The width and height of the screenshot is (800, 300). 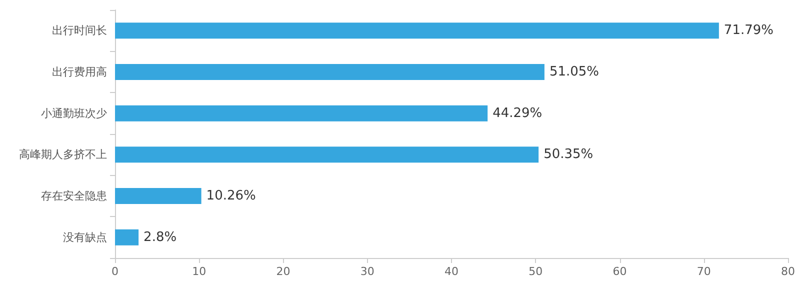 What do you see at coordinates (574, 72) in the screenshot?
I see `data-label: 51.05%` at bounding box center [574, 72].